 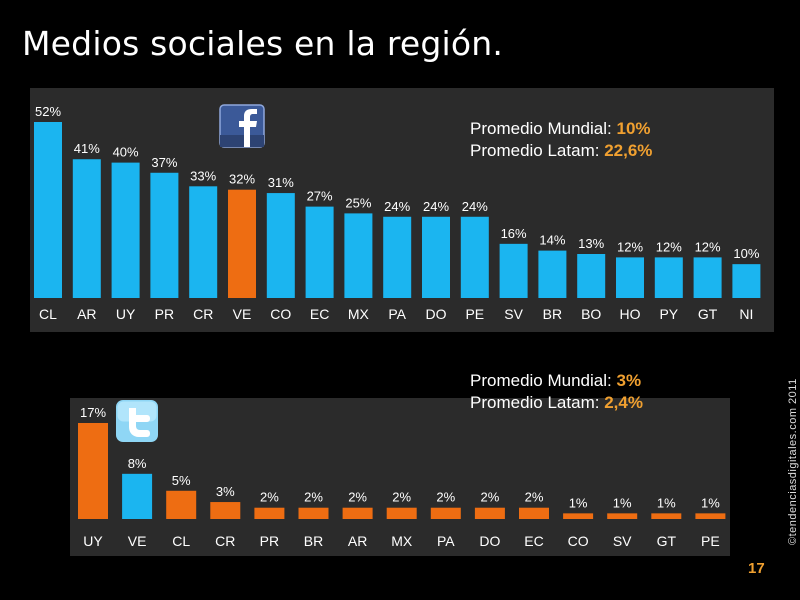 I want to click on facebook-category-label: MX, so click(x=359, y=314).